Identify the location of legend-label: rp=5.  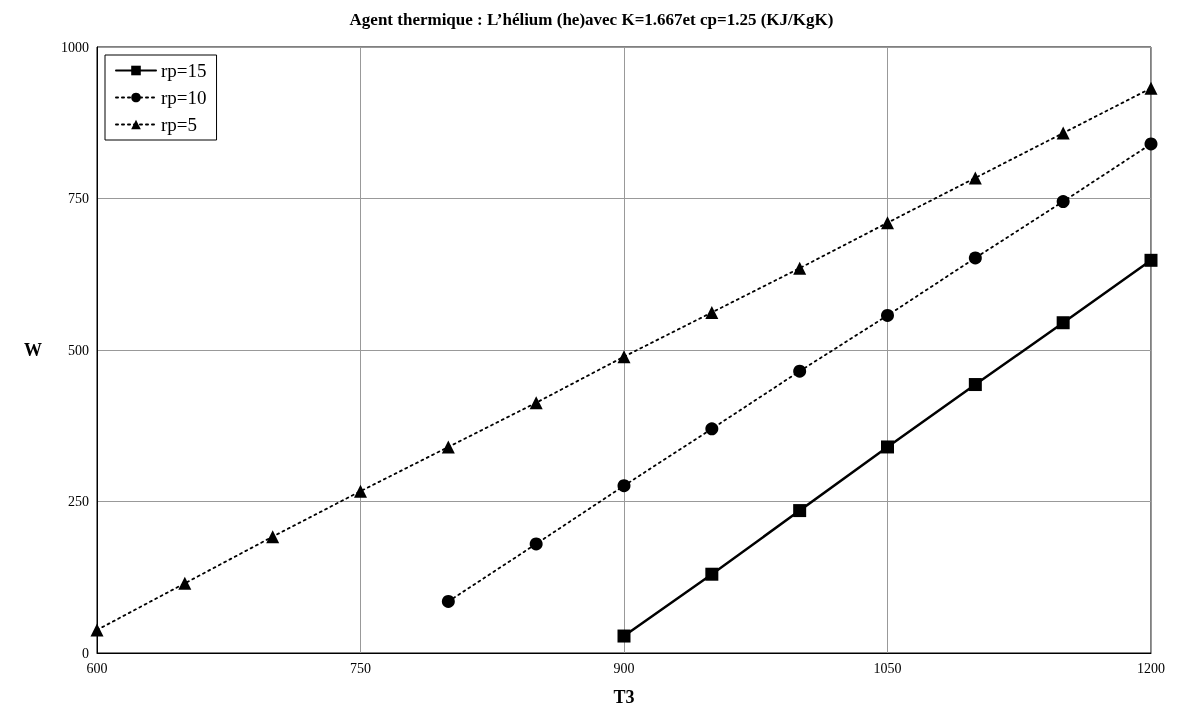
(179, 124).